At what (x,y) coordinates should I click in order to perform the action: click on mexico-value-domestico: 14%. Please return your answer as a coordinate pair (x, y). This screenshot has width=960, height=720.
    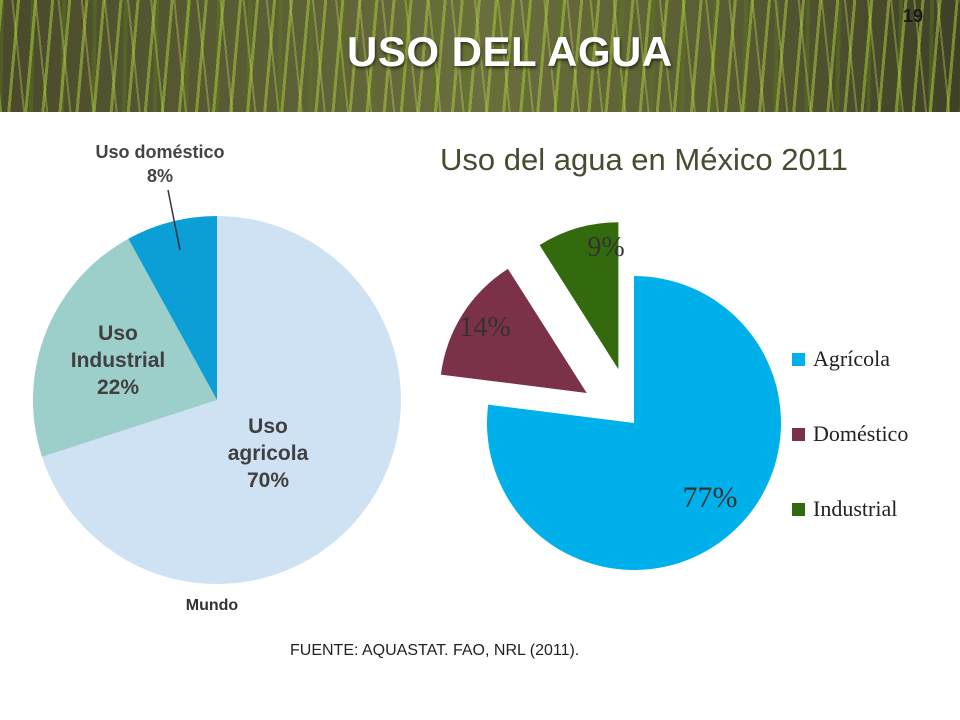
    Looking at the image, I should click on (484, 327).